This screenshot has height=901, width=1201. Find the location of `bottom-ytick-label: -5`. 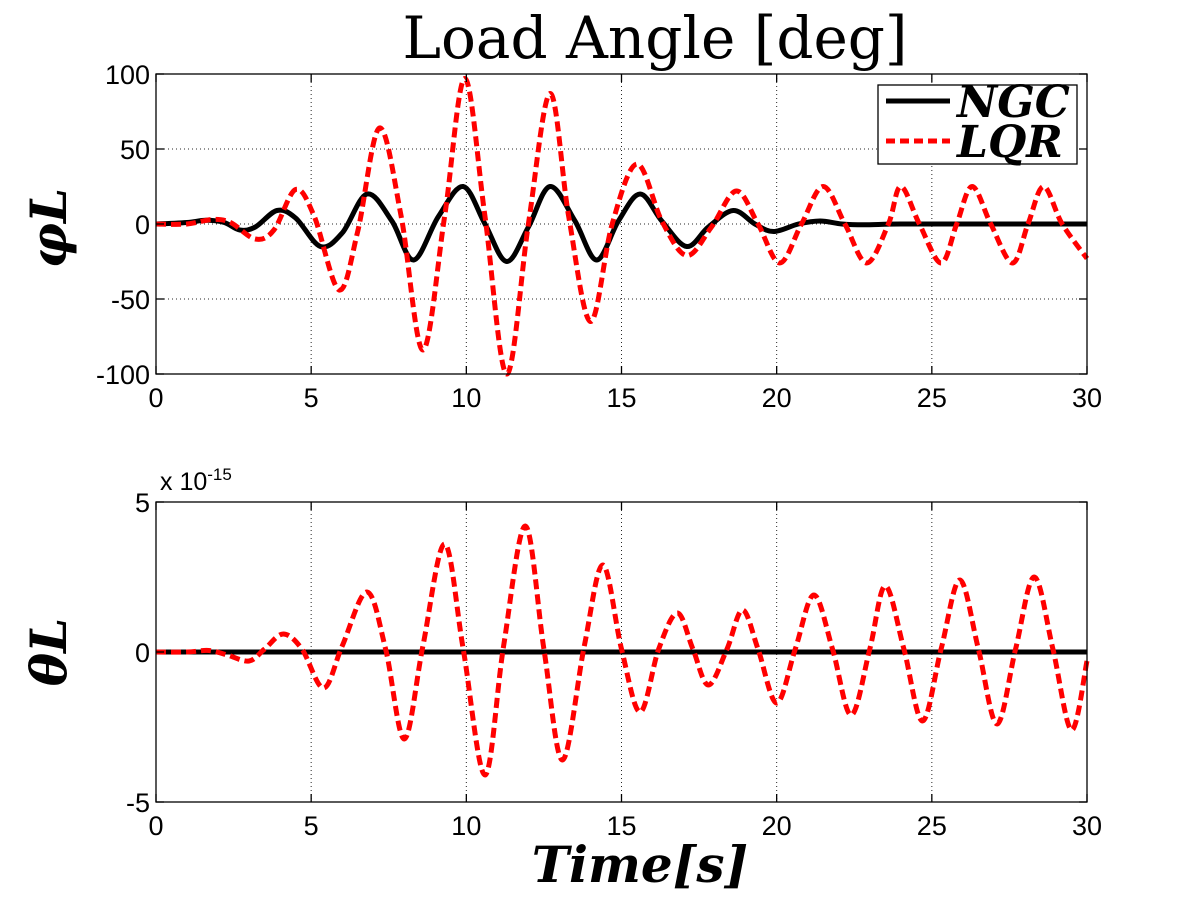

bottom-ytick-label: -5 is located at coordinates (138, 803).